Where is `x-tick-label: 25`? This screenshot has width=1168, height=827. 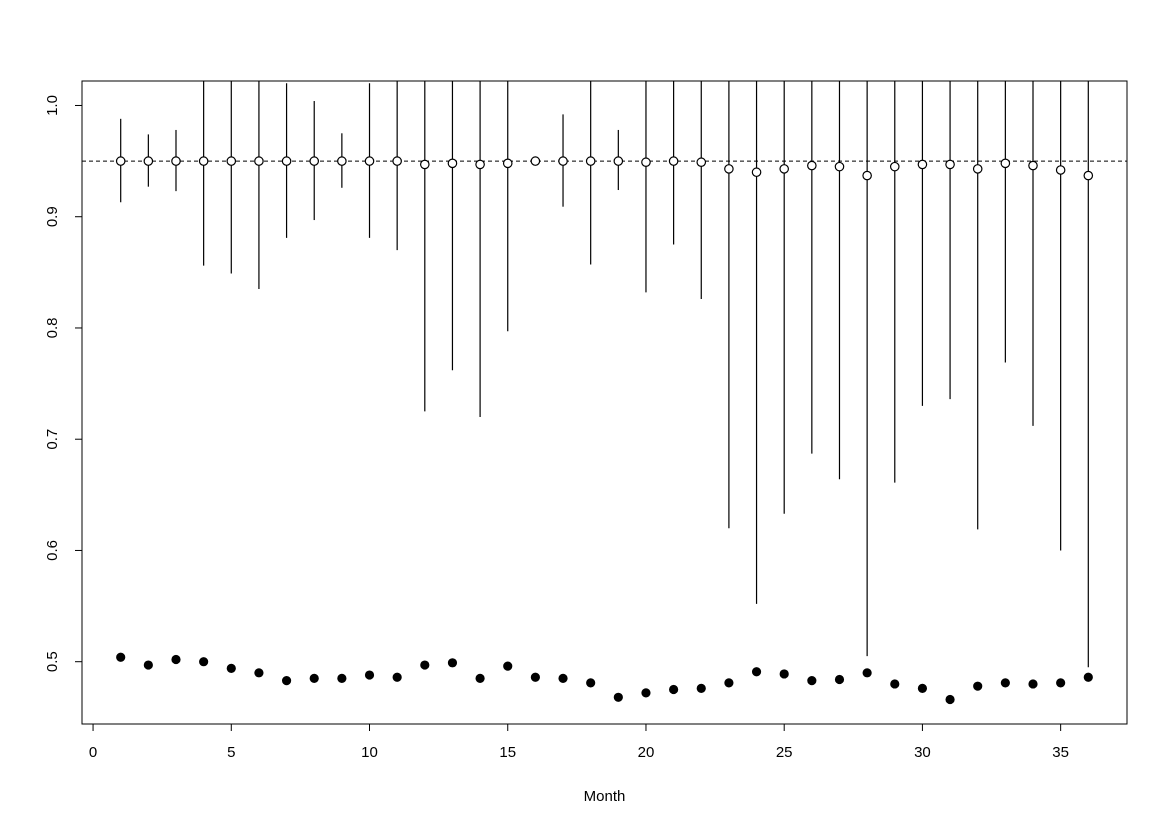
x-tick-label: 25 is located at coordinates (784, 752).